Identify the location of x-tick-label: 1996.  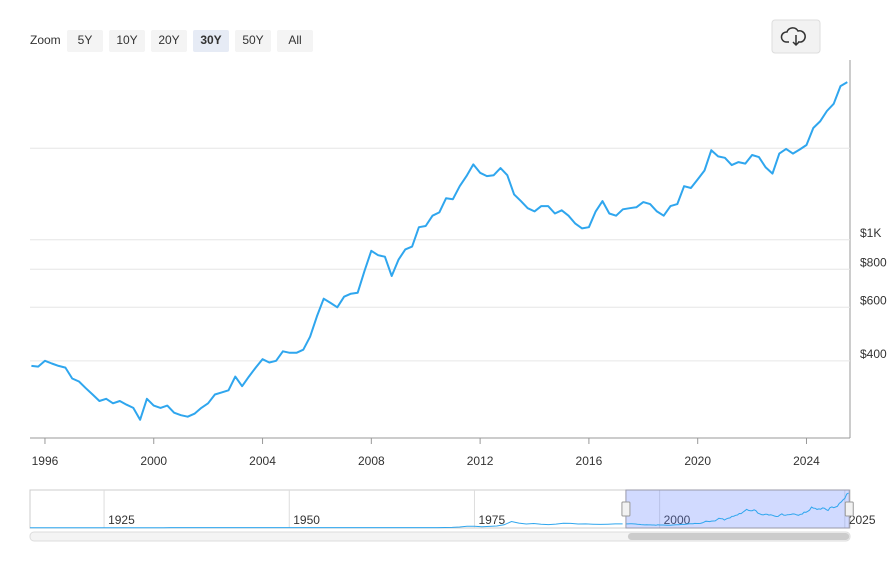
(45, 461).